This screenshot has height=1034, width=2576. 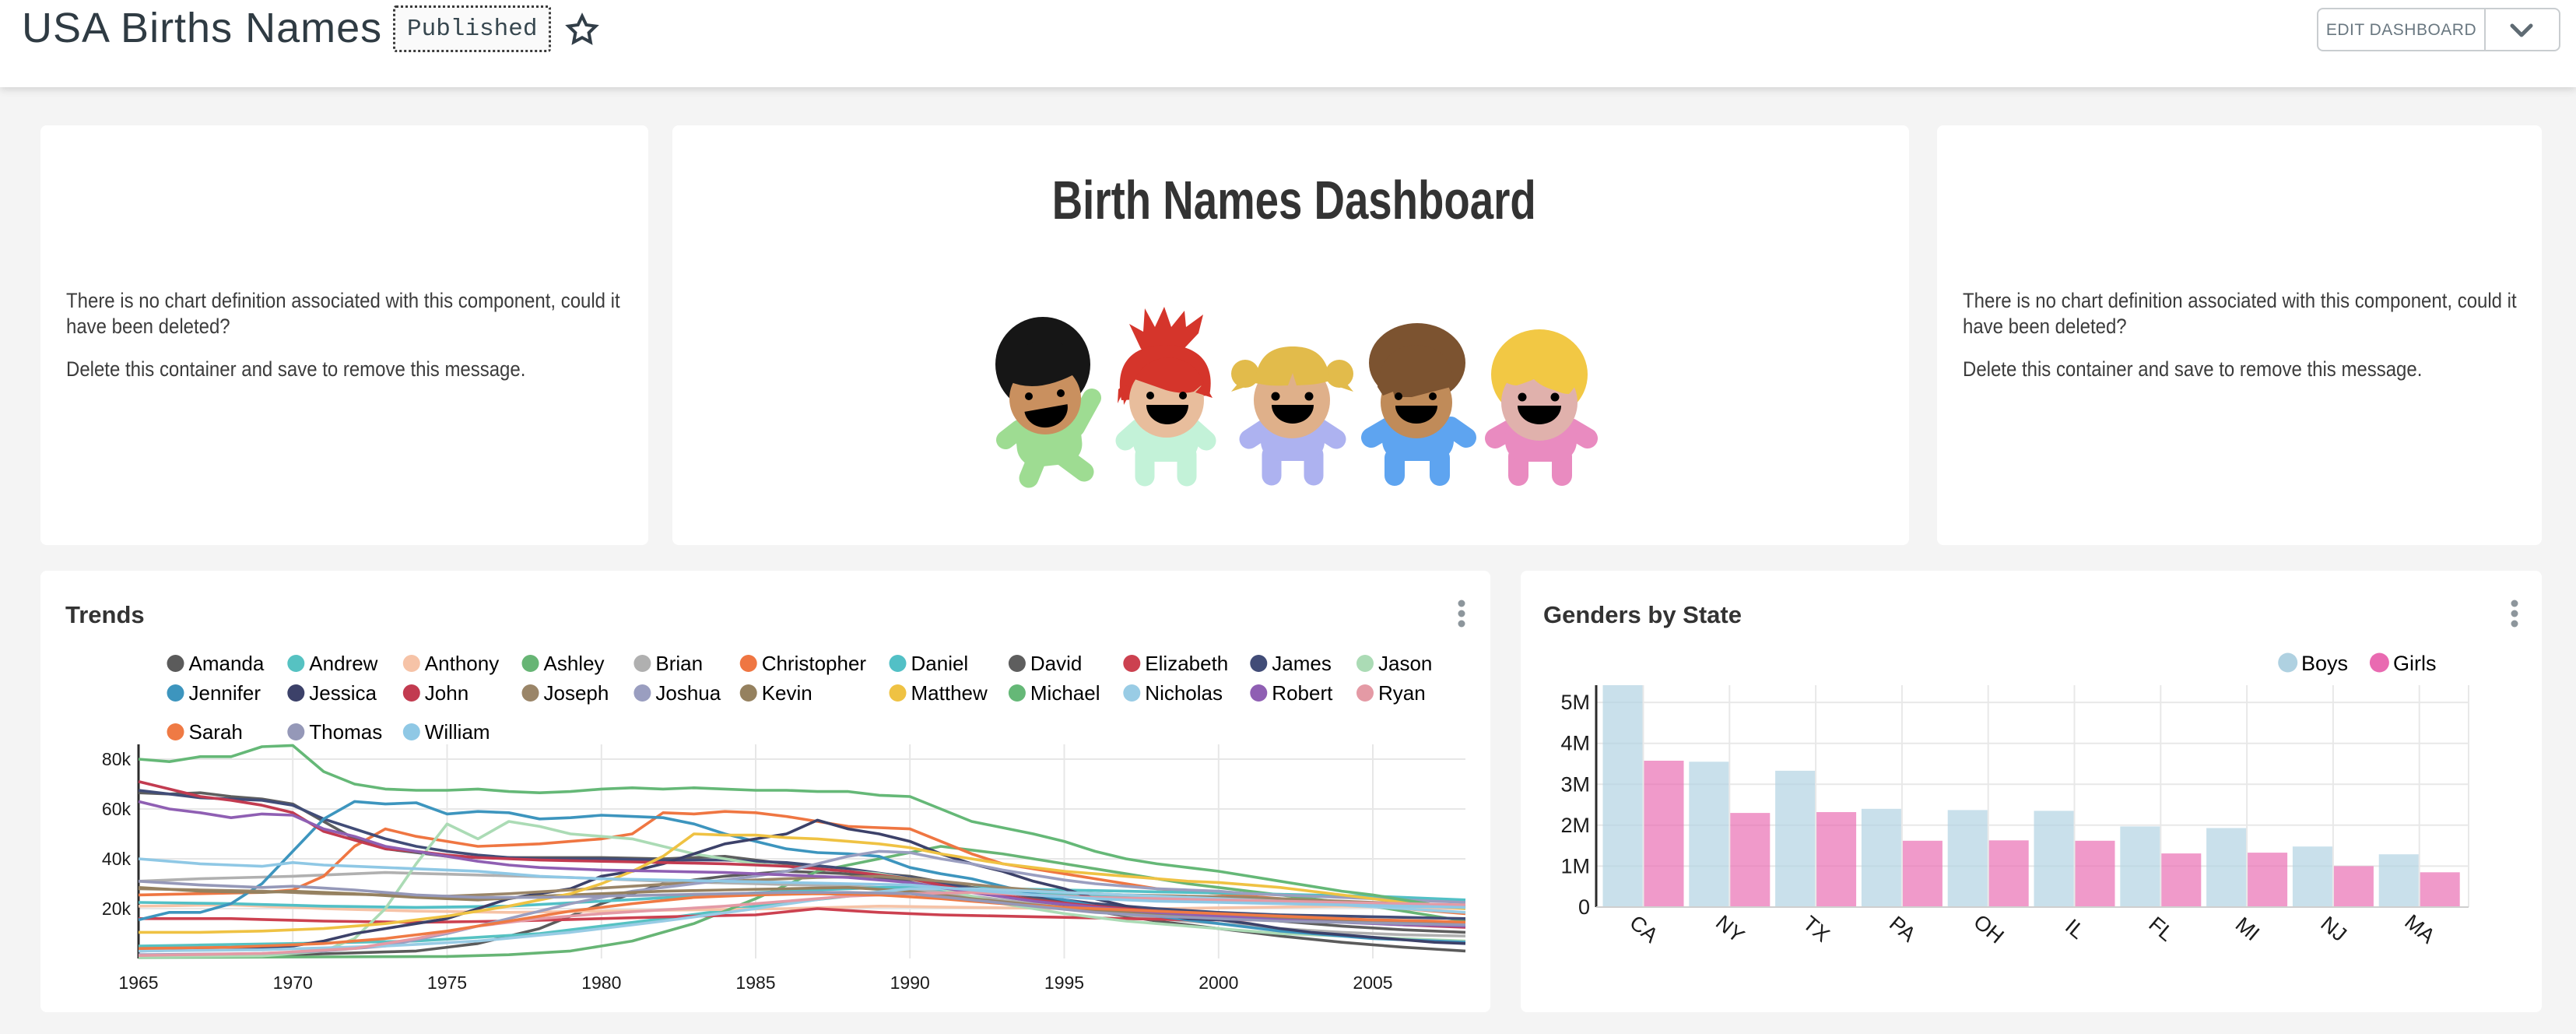 What do you see at coordinates (225, 693) in the screenshot?
I see `svg-text: Jennifer` at bounding box center [225, 693].